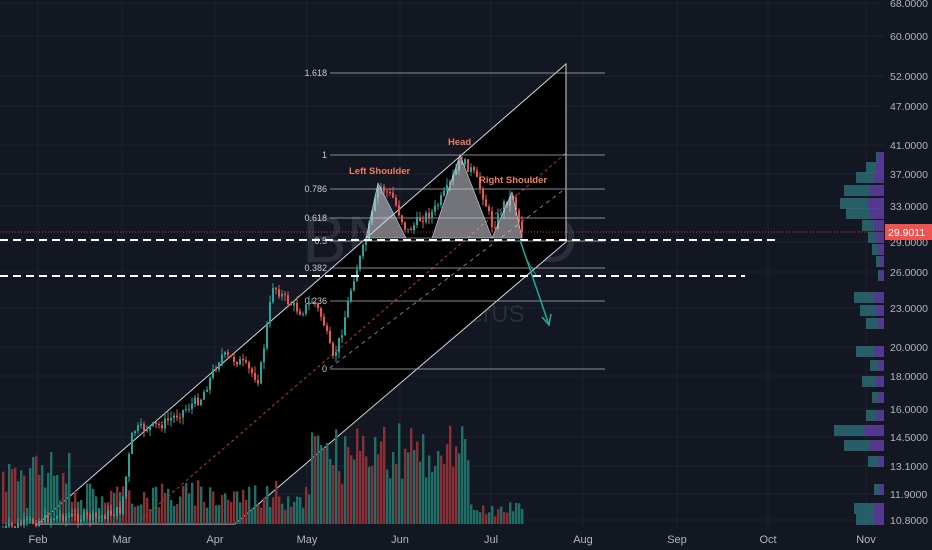 The image size is (932, 550). I want to click on price-tick-label: 68.0000, so click(909, 5).